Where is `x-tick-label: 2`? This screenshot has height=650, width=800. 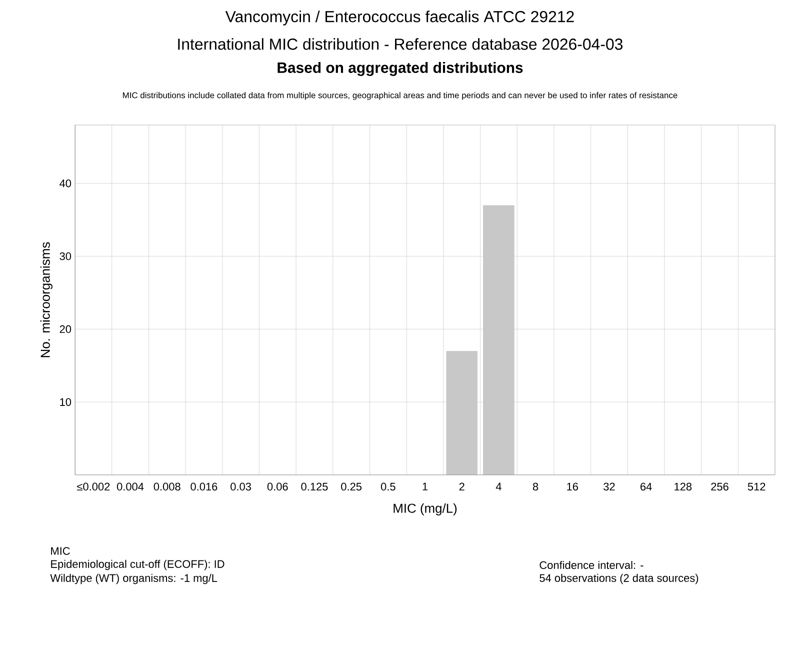 x-tick-label: 2 is located at coordinates (461, 486).